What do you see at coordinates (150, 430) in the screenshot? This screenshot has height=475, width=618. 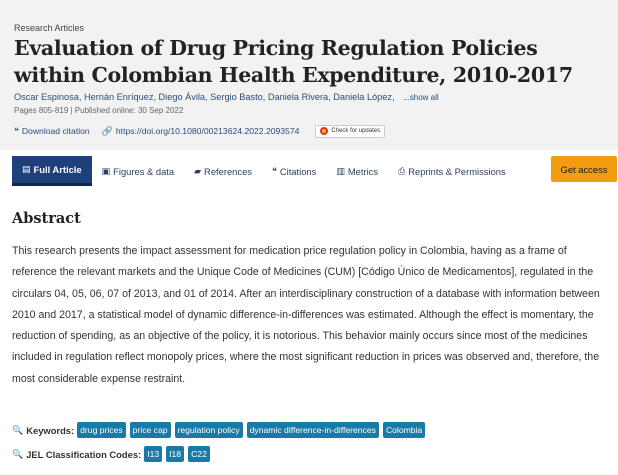 I see `keyword-chip: price cap` at bounding box center [150, 430].